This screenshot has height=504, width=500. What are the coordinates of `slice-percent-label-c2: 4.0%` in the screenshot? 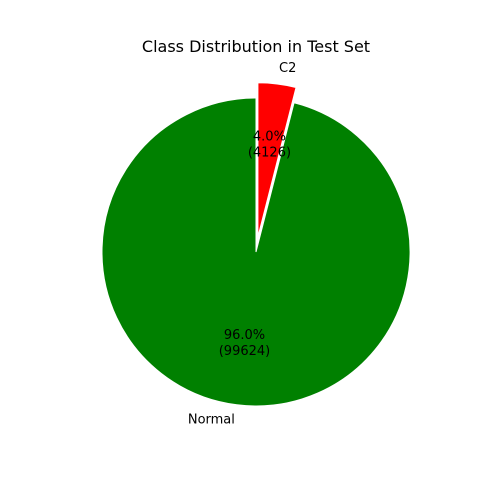 It's located at (269, 137).